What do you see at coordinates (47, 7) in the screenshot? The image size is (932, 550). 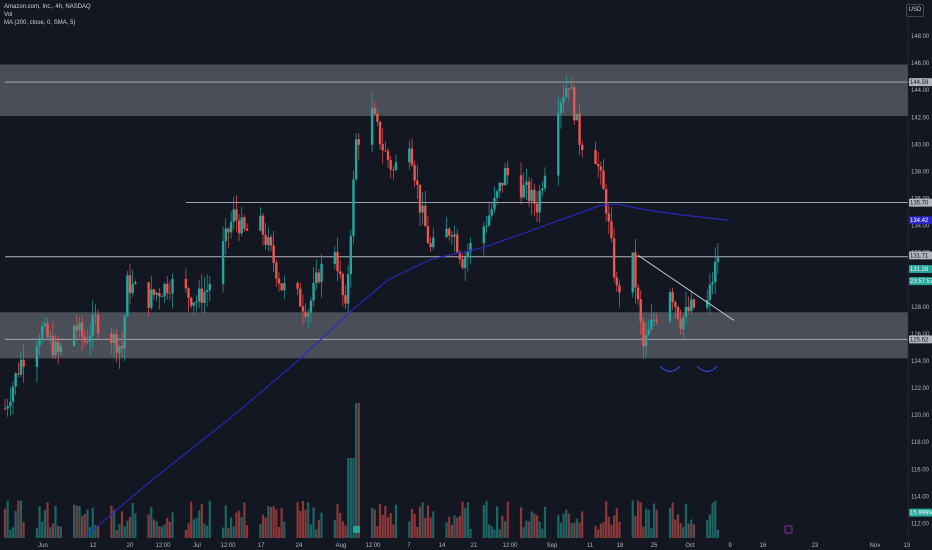 I see `symbol-title: Amazon.com, Inc., 4h, NASDAQ` at bounding box center [47, 7].